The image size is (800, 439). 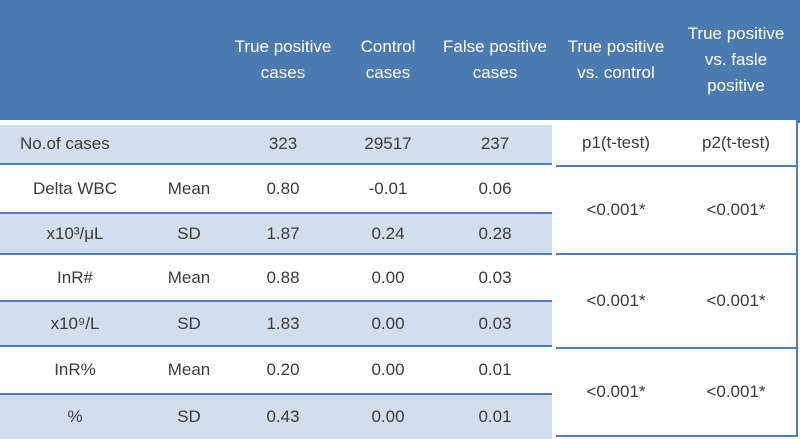 I want to click on value-true-positive: 0.80, so click(x=283, y=188).